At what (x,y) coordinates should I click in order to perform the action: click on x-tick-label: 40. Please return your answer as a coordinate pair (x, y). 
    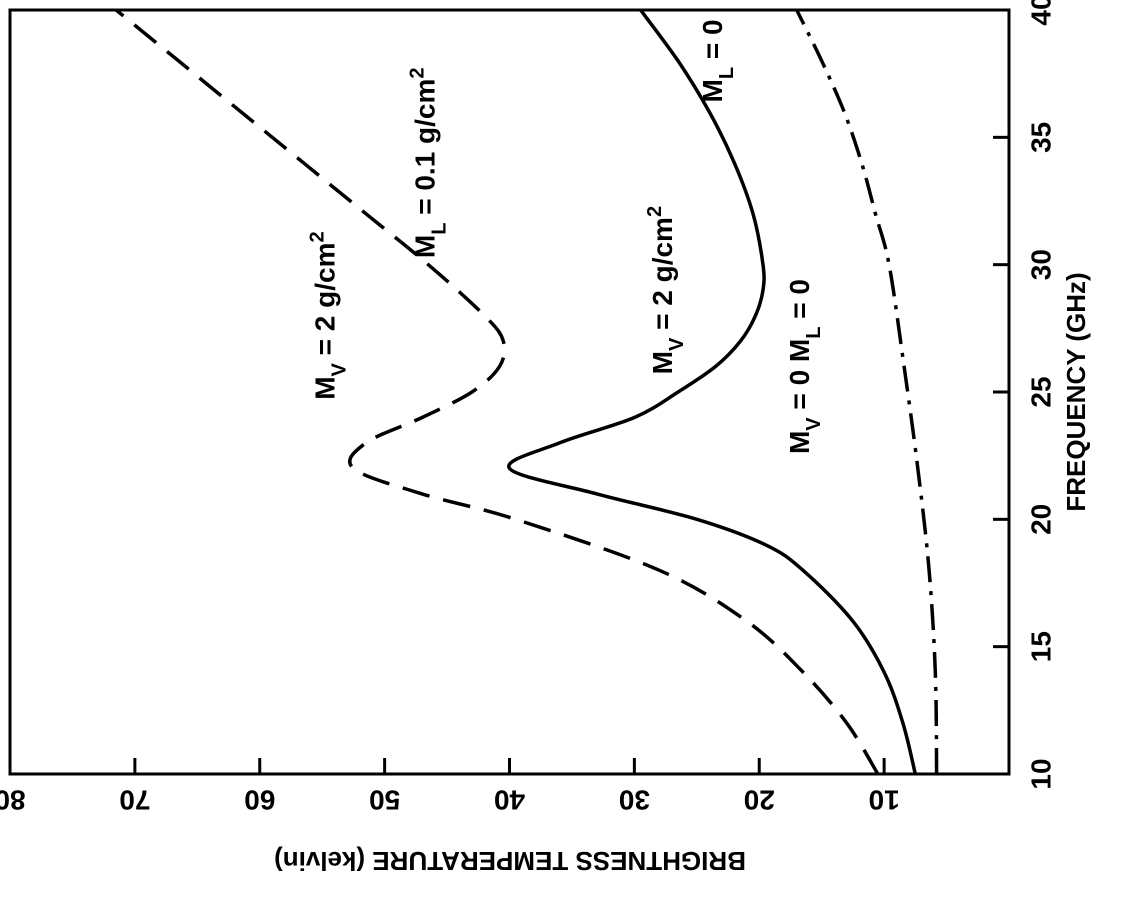
    Looking at the image, I should click on (1041, 13).